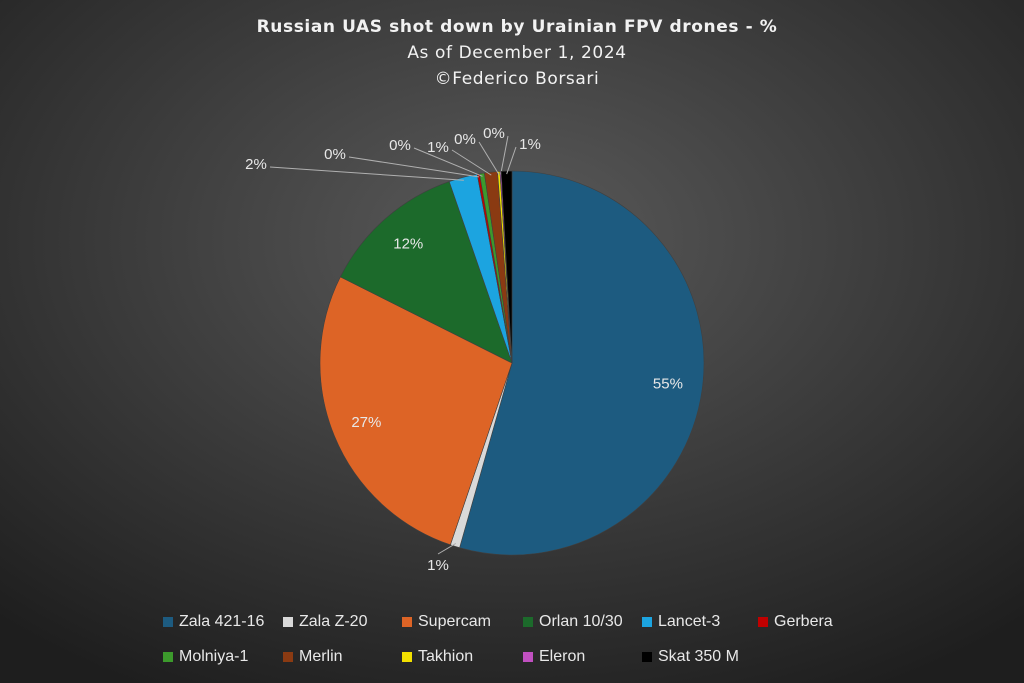 This screenshot has width=1024, height=683. I want to click on data-label: 12%, so click(408, 244).